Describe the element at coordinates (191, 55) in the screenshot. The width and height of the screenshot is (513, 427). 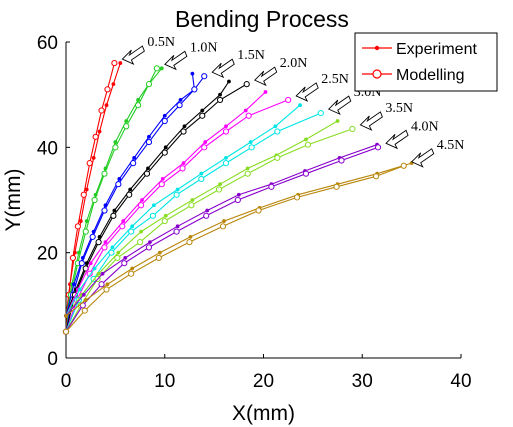
I see `force-label-1-0N: 1.0N` at that location.